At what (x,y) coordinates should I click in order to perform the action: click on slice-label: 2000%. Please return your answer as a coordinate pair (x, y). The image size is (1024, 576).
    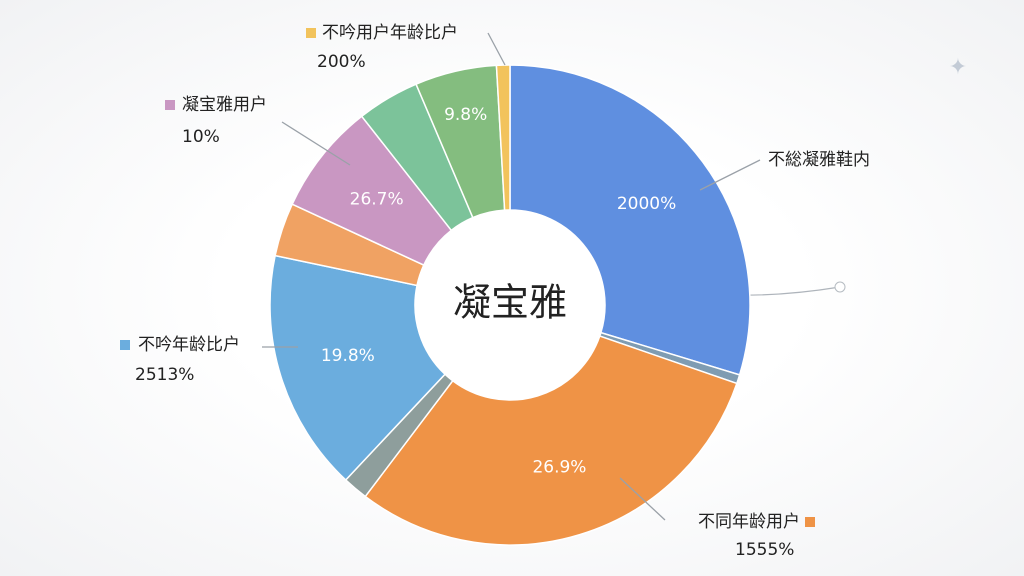
    Looking at the image, I should click on (646, 204).